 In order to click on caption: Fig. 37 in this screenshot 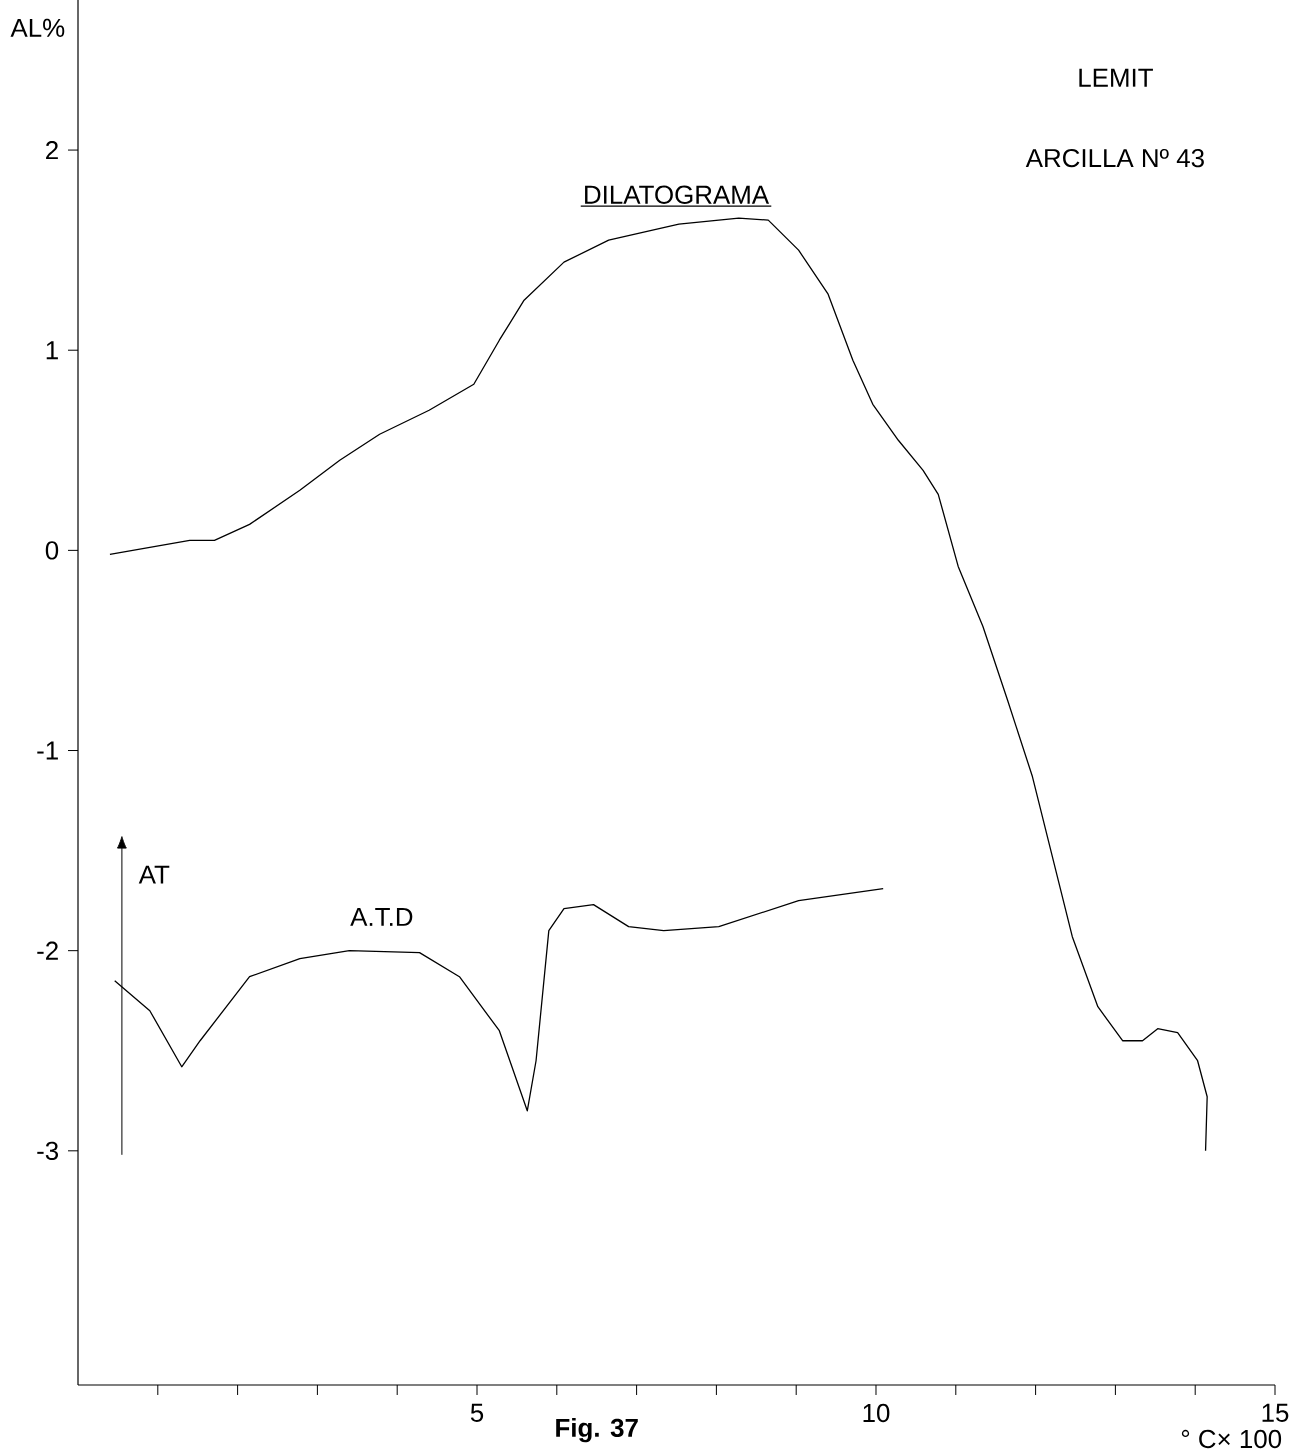, I will do `click(597, 1430)`.